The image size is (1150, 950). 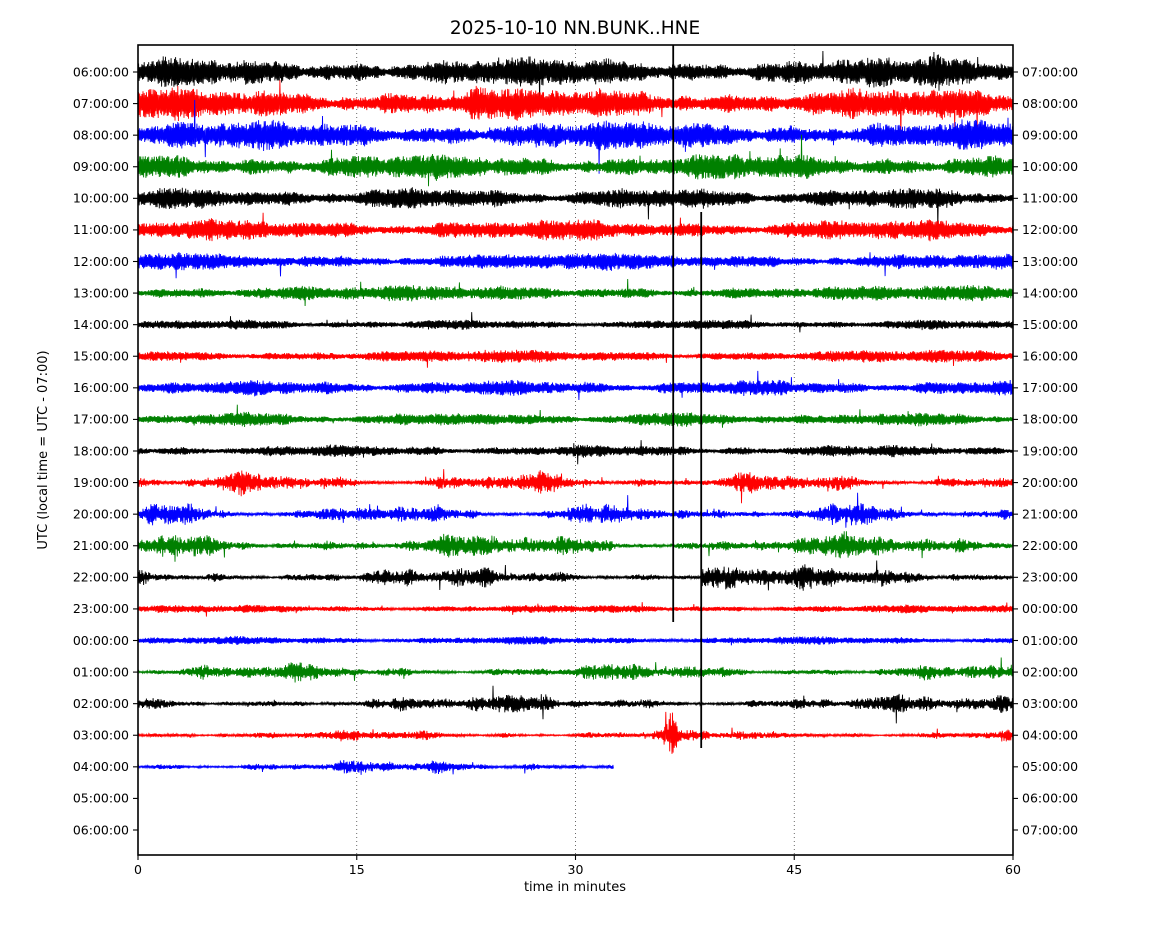 What do you see at coordinates (1050, 450) in the screenshot?
I see `right-time-label: 19:00:00` at bounding box center [1050, 450].